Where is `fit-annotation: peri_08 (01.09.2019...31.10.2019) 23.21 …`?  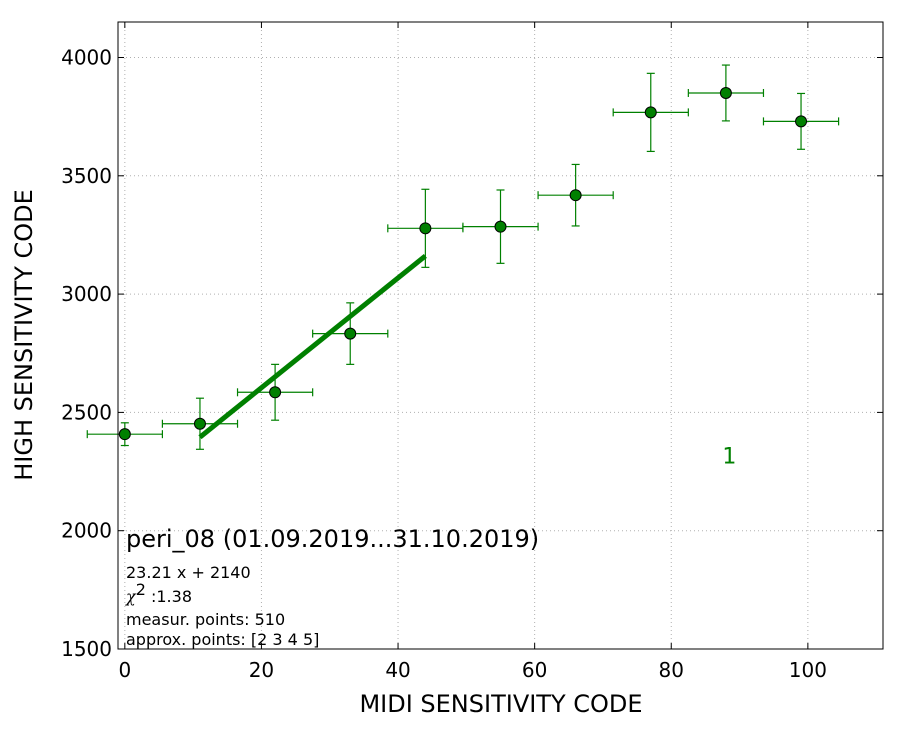
fit-annotation: peri_08 (01.09.2019...31.10.2019) 23.21 … is located at coordinates (332, 587).